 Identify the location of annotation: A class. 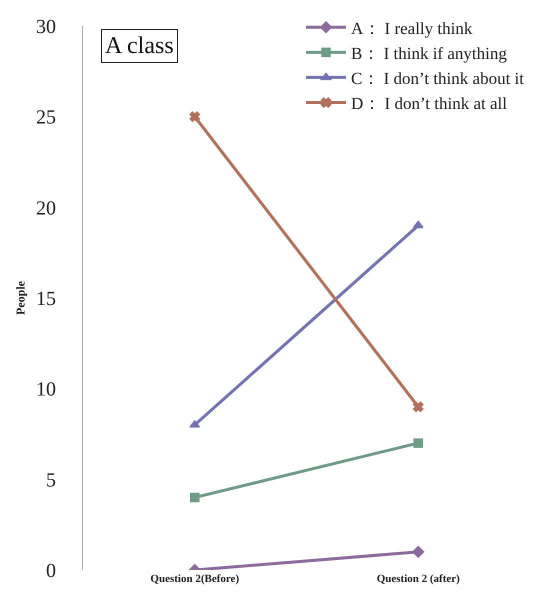
(139, 46).